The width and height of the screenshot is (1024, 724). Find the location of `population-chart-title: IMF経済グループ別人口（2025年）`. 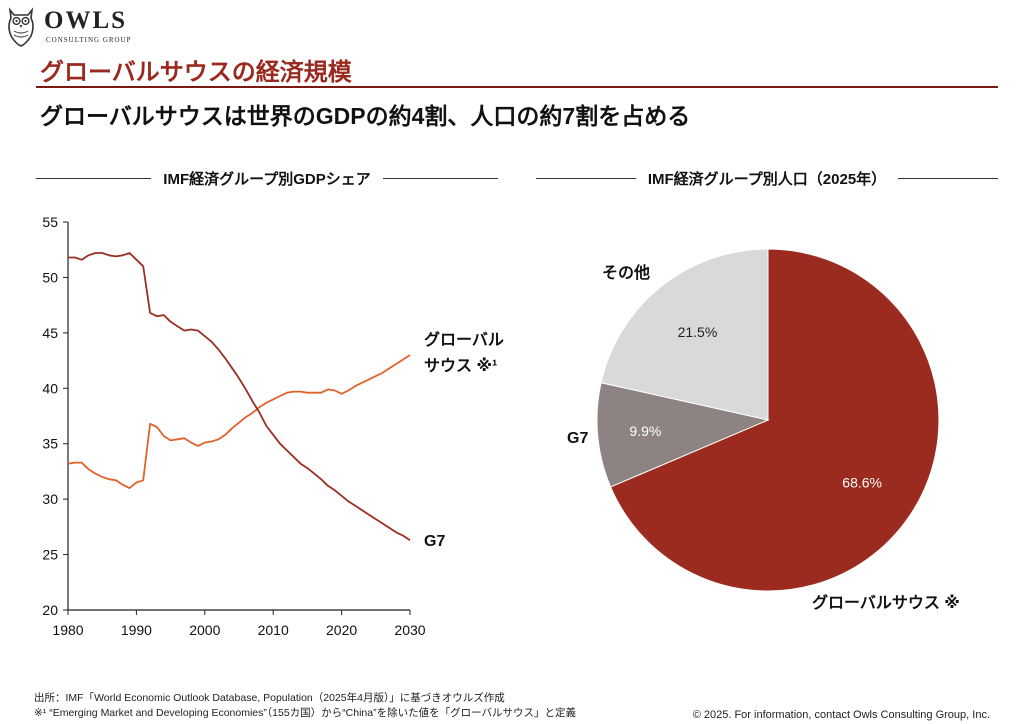

population-chart-title: IMF経済グループ別人口（2025年） is located at coordinates (767, 178).